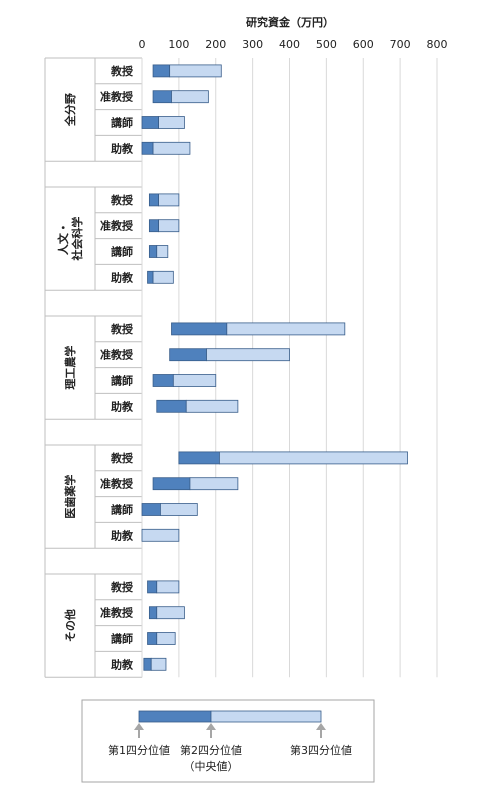 This screenshot has height=796, width=490. What do you see at coordinates (211, 766) in the screenshot?
I see `legend-label-median-note: （中央値）` at bounding box center [211, 766].